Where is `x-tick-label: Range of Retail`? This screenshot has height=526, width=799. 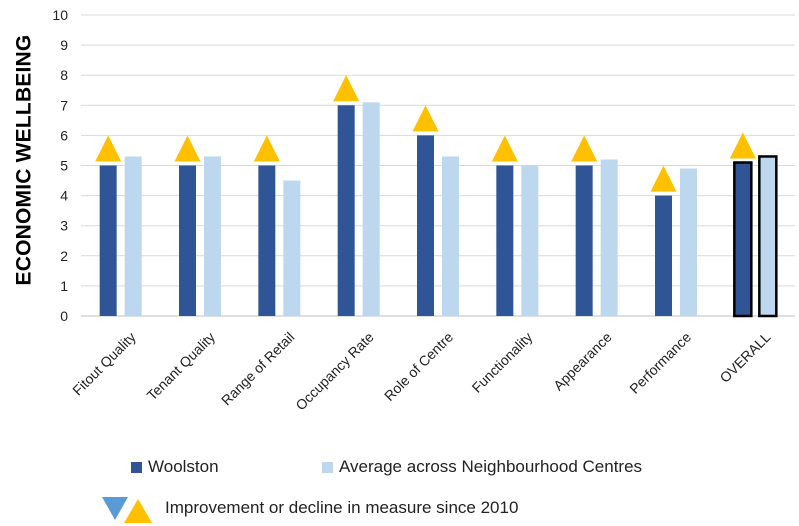 x-tick-label: Range of Retail is located at coordinates (258, 369).